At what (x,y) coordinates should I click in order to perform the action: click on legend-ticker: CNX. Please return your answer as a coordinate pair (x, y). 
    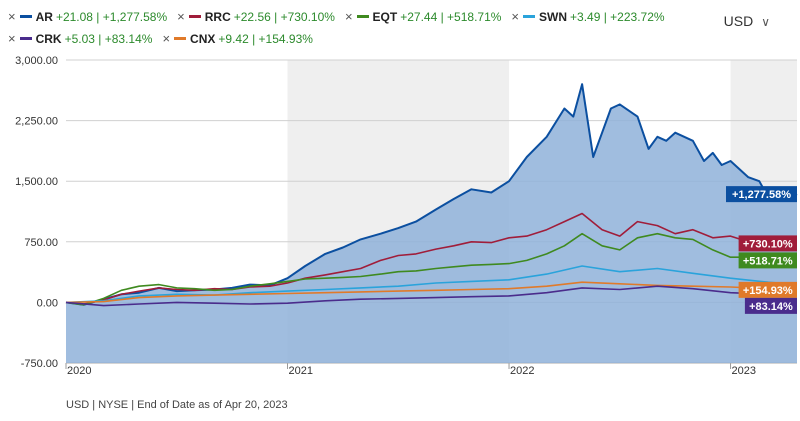
    Looking at the image, I should click on (203, 39).